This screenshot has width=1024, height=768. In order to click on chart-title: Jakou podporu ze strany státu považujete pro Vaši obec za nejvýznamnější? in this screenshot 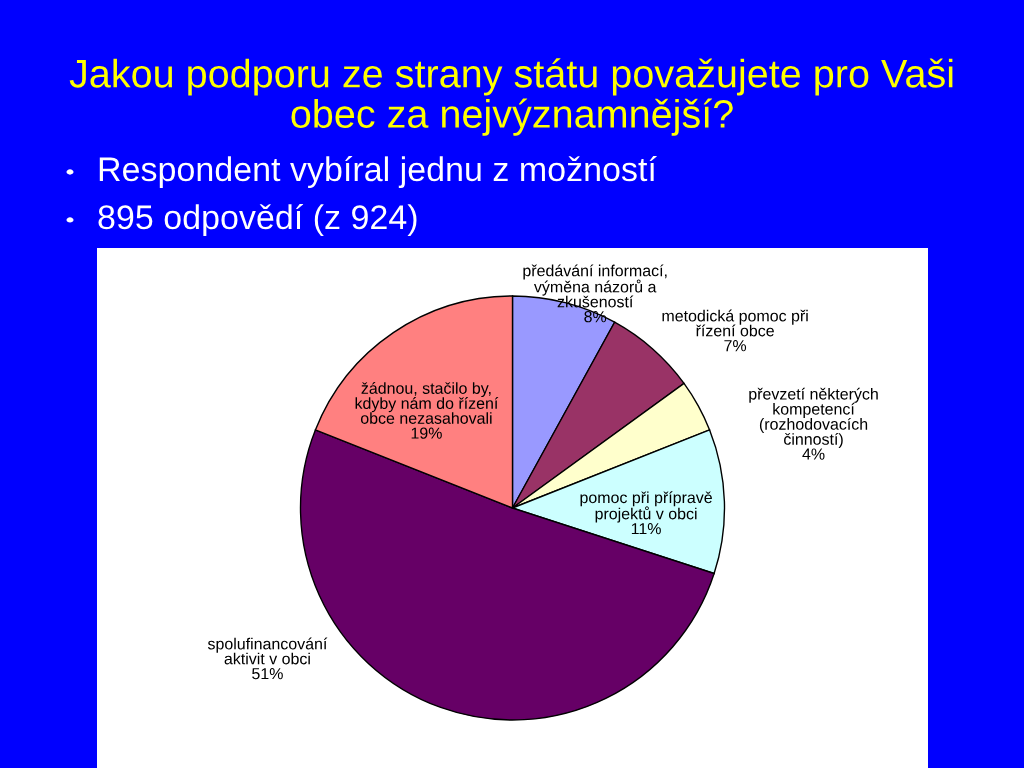, I will do `click(511, 97)`.